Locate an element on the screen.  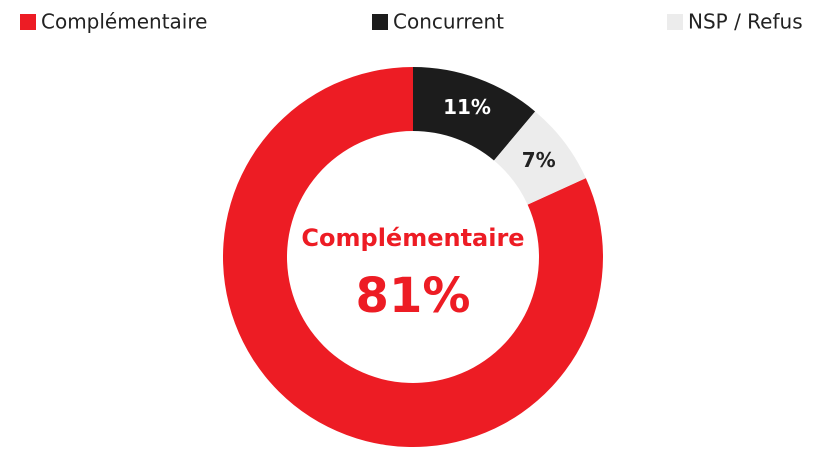
data-label: 7% is located at coordinates (539, 160).